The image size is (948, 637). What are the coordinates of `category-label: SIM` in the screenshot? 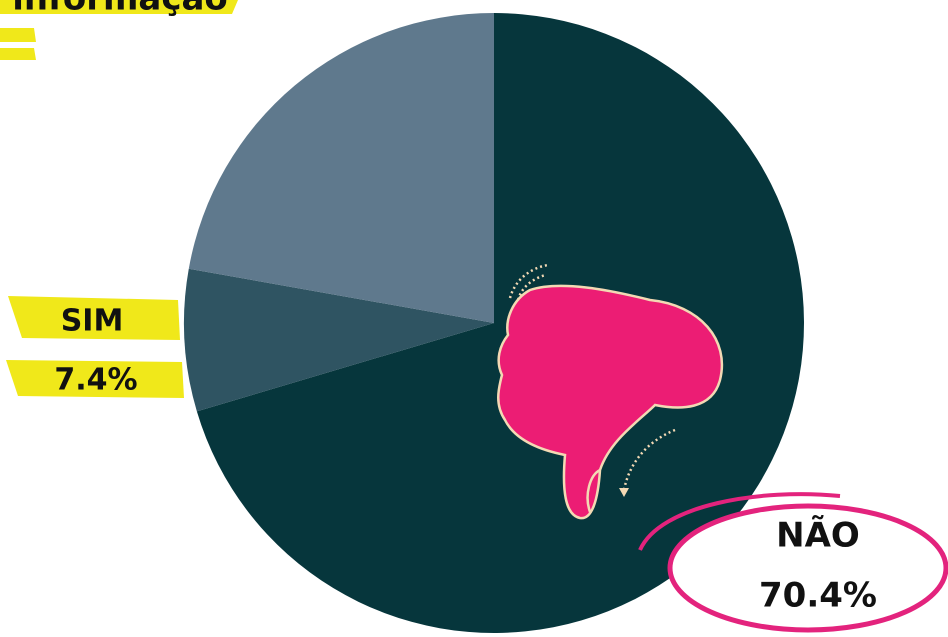 It's located at (92, 321).